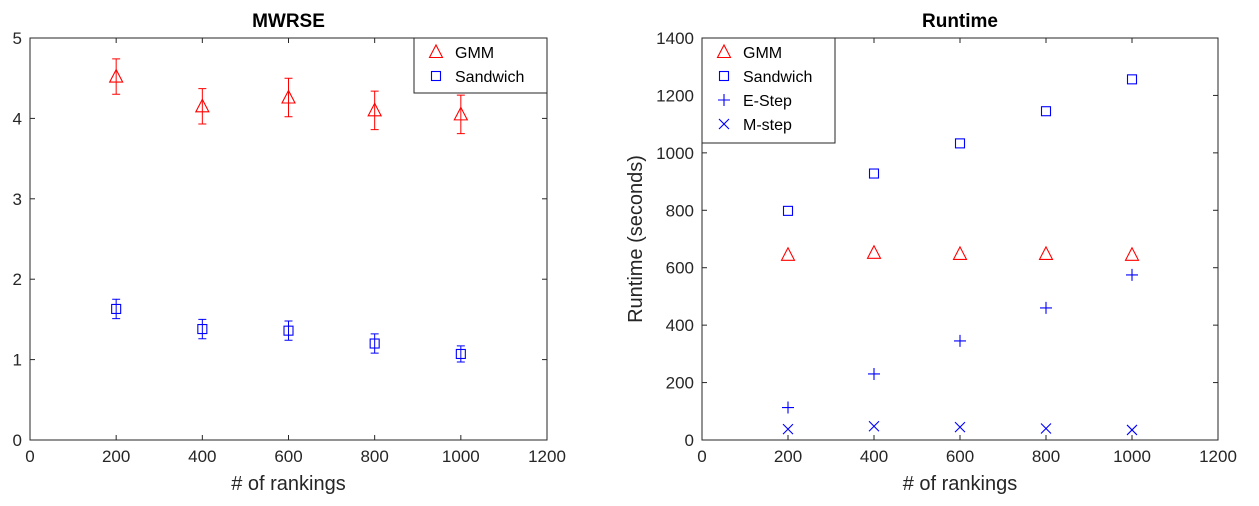  What do you see at coordinates (675, 95) in the screenshot?
I see `y-tick-label: 1200` at bounding box center [675, 95].